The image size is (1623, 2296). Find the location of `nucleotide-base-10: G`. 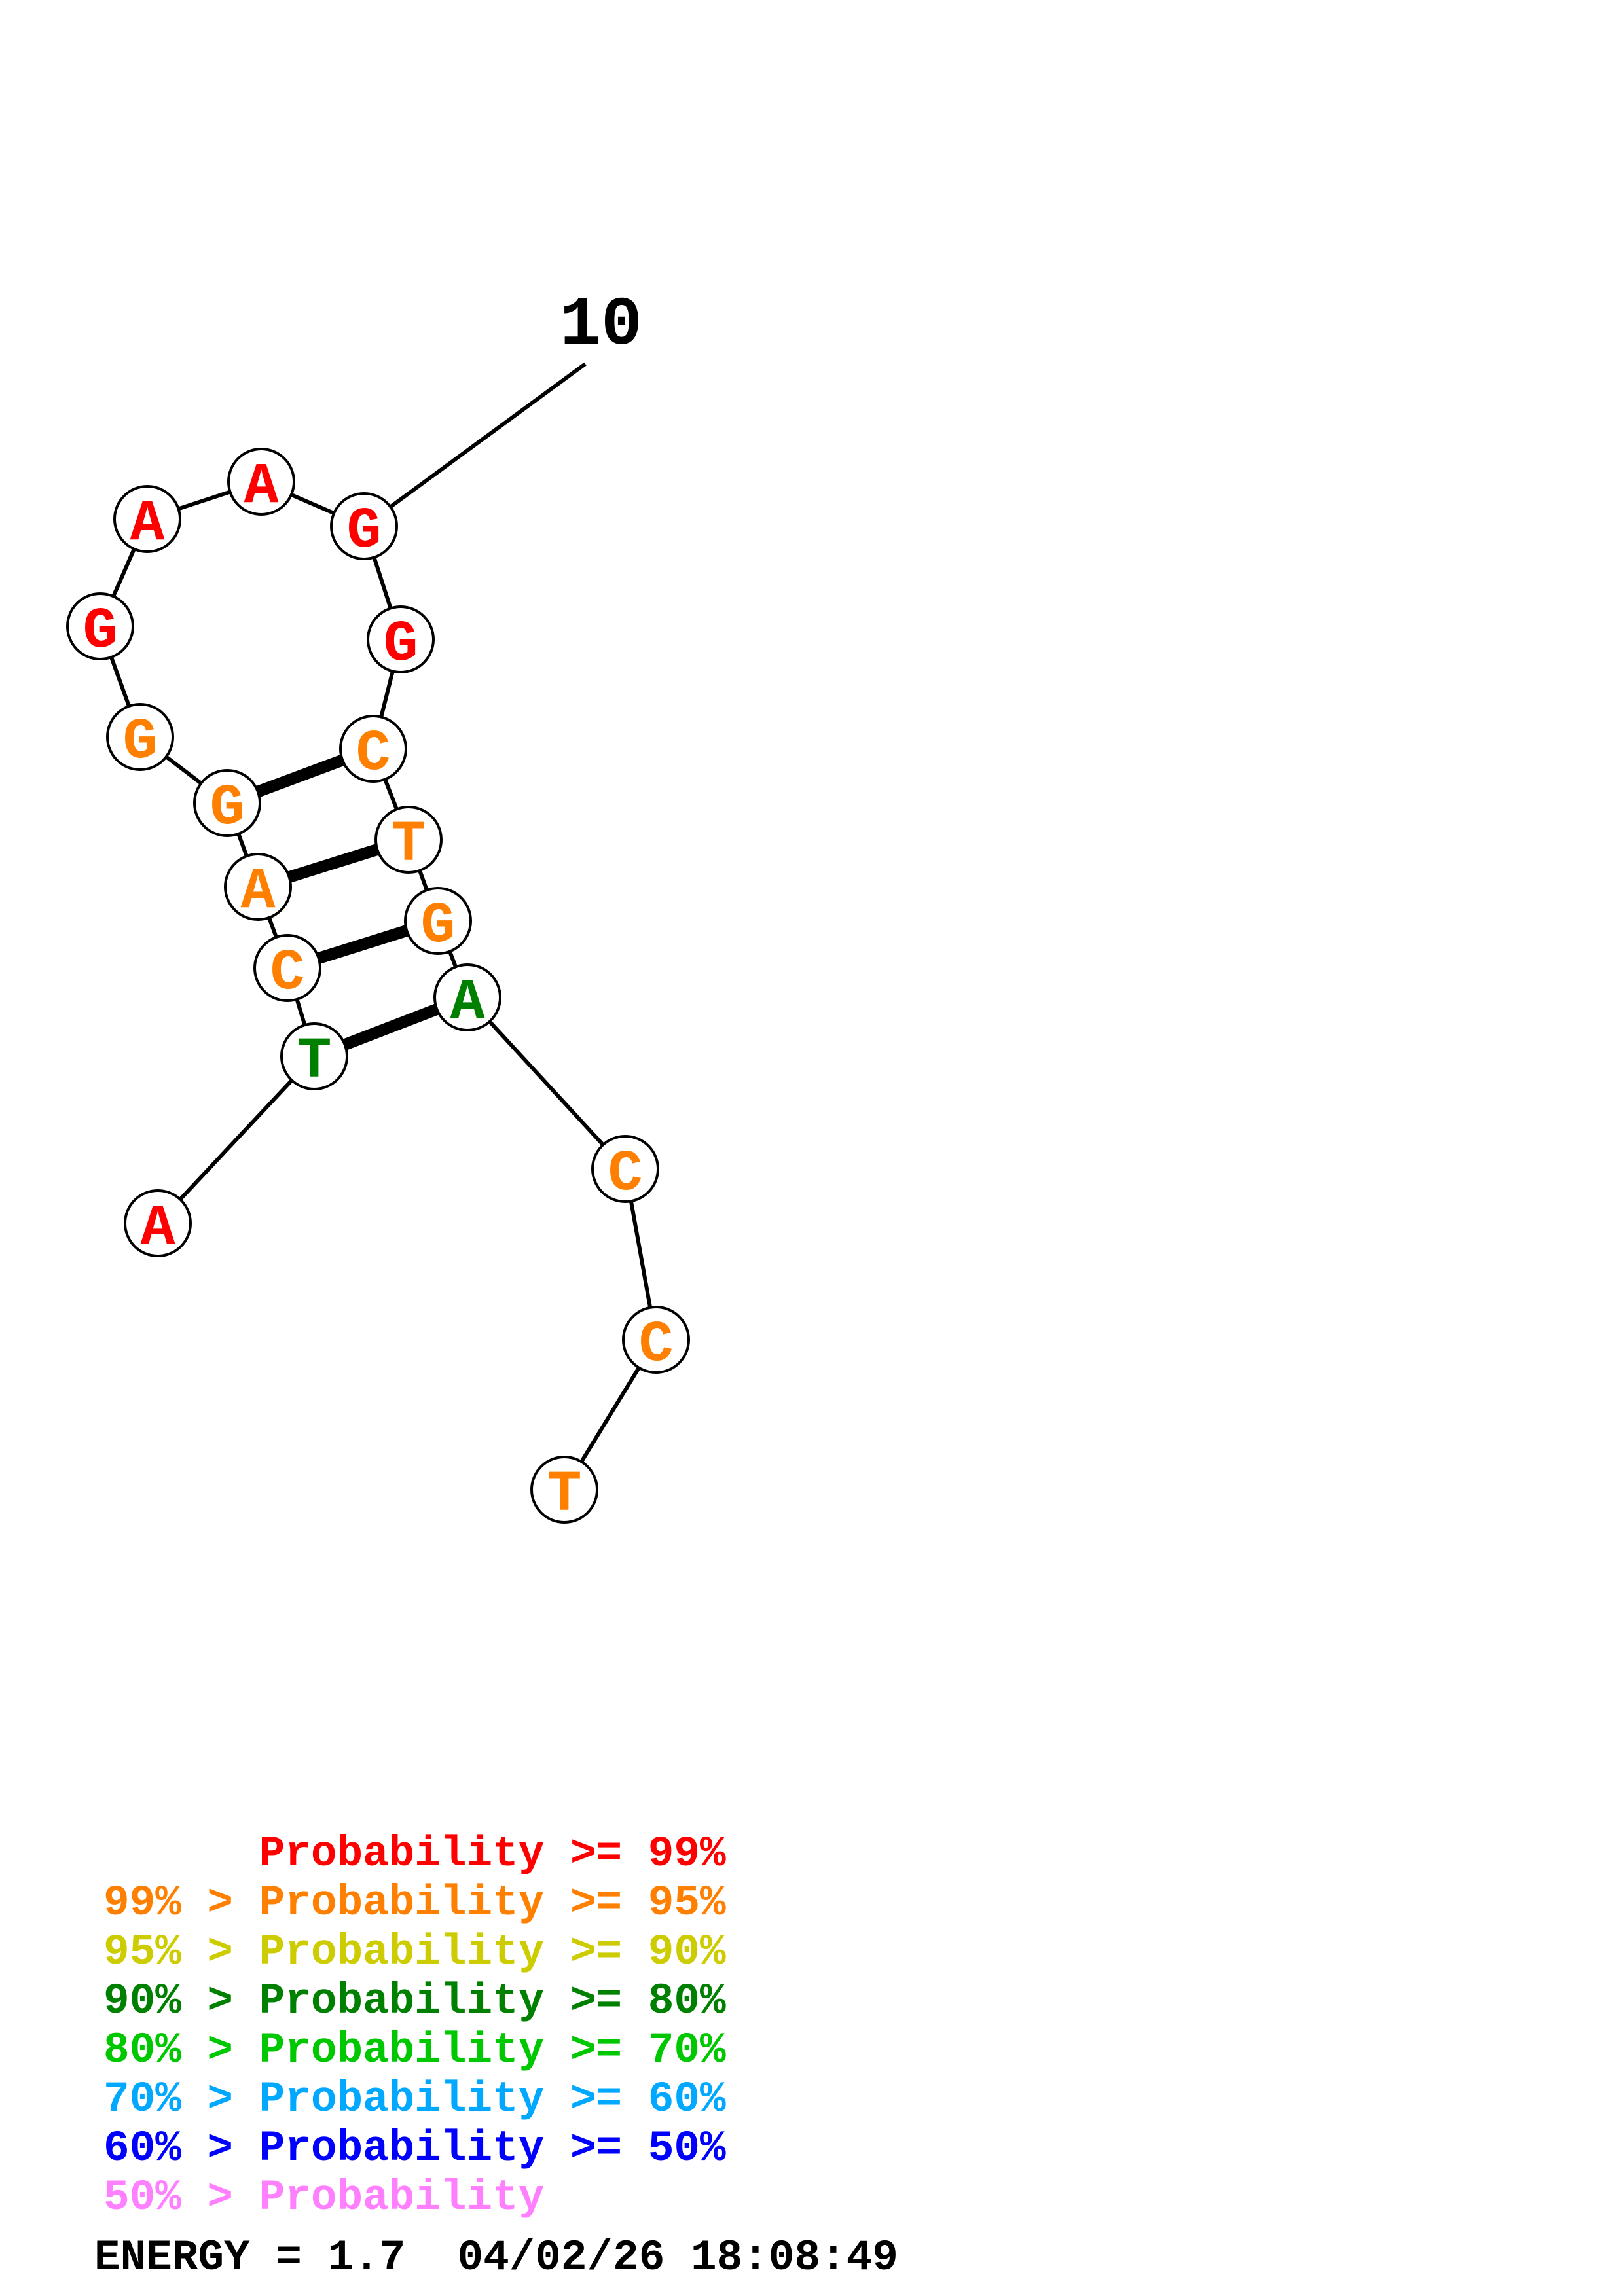

nucleotide-base-10: G is located at coordinates (364, 531).